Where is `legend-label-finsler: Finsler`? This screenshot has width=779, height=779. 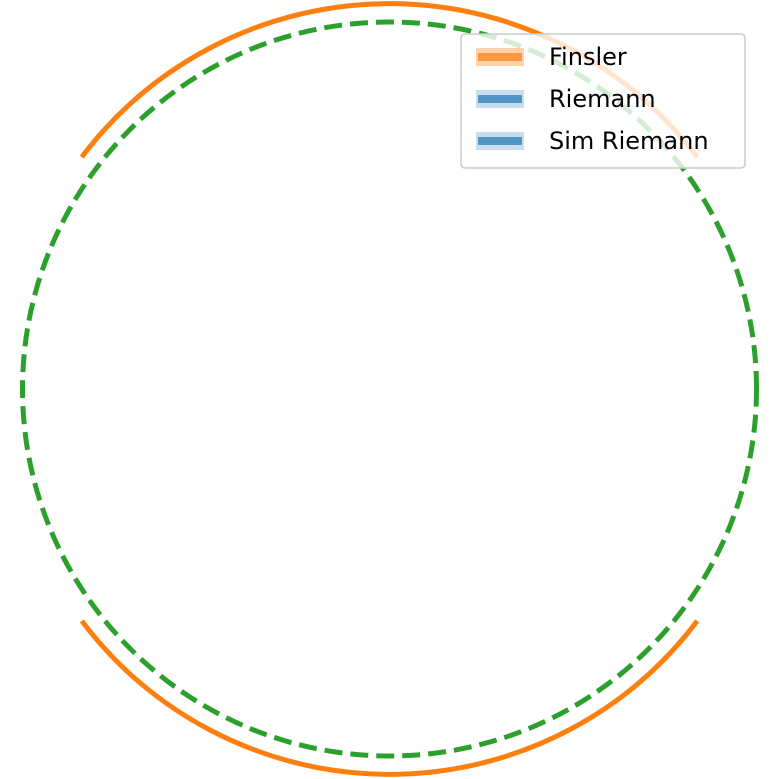
legend-label-finsler: Finsler is located at coordinates (588, 57).